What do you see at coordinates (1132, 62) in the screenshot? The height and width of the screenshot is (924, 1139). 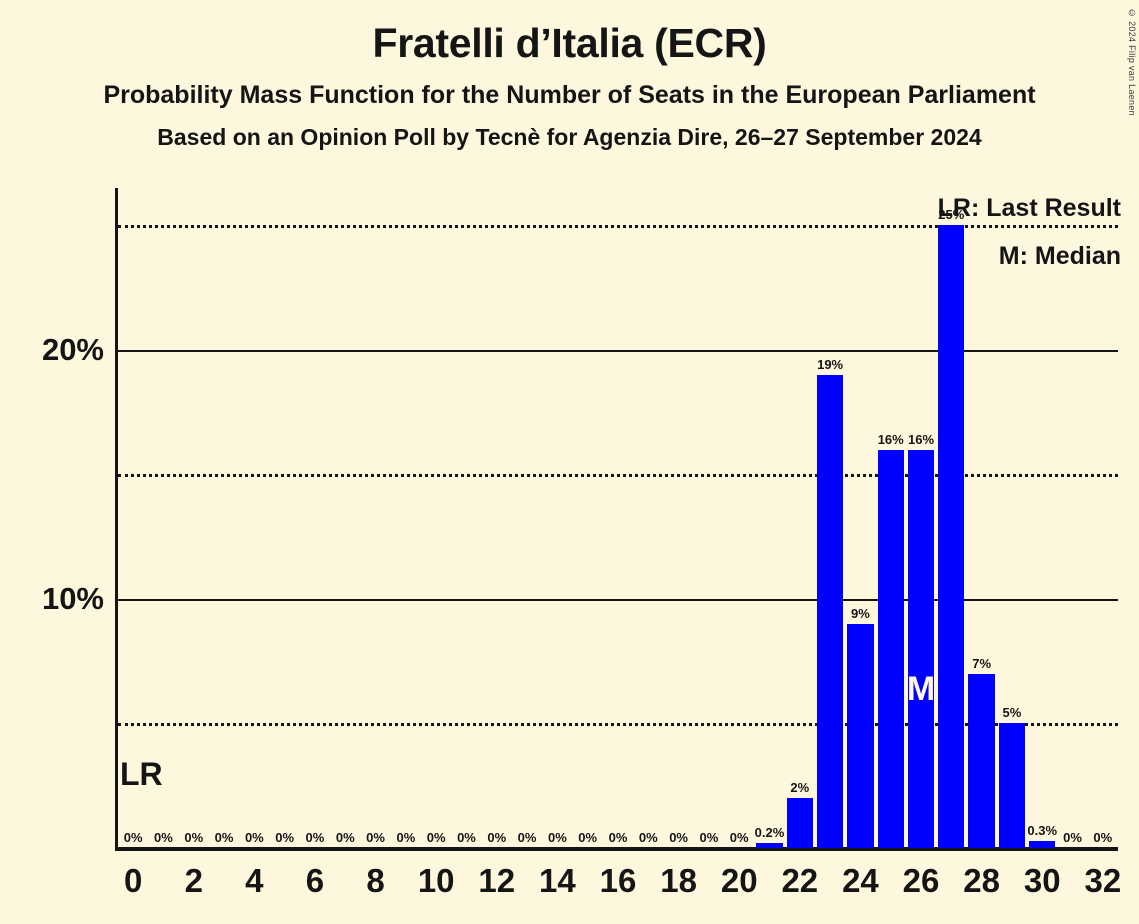 I see `copyright-notice: © 2024 Filip van Laenen` at bounding box center [1132, 62].